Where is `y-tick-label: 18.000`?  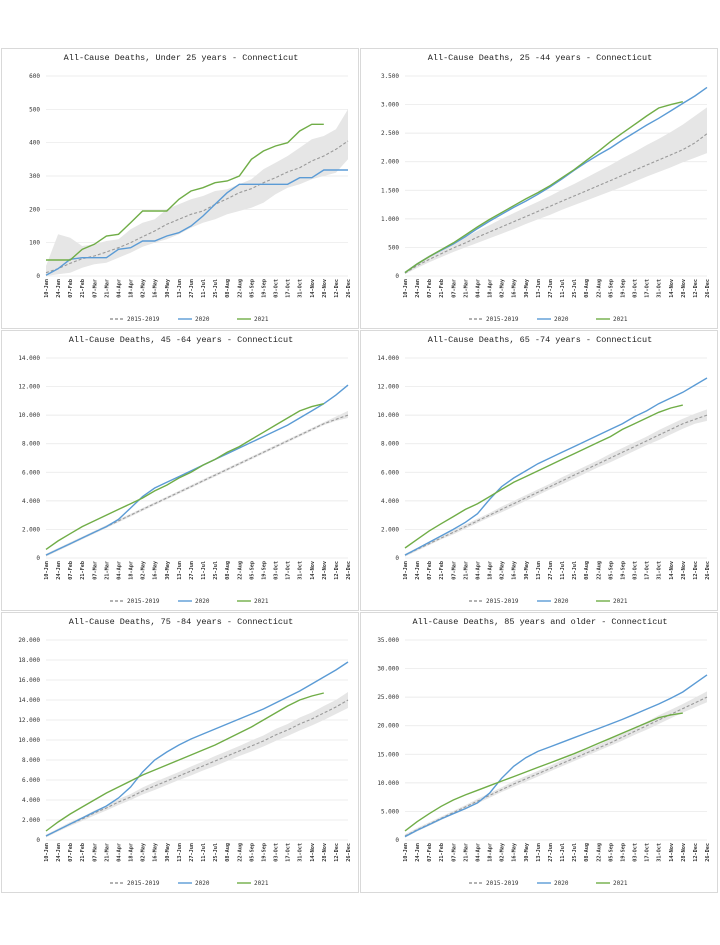 y-tick-label: 18.000 is located at coordinates (29, 660).